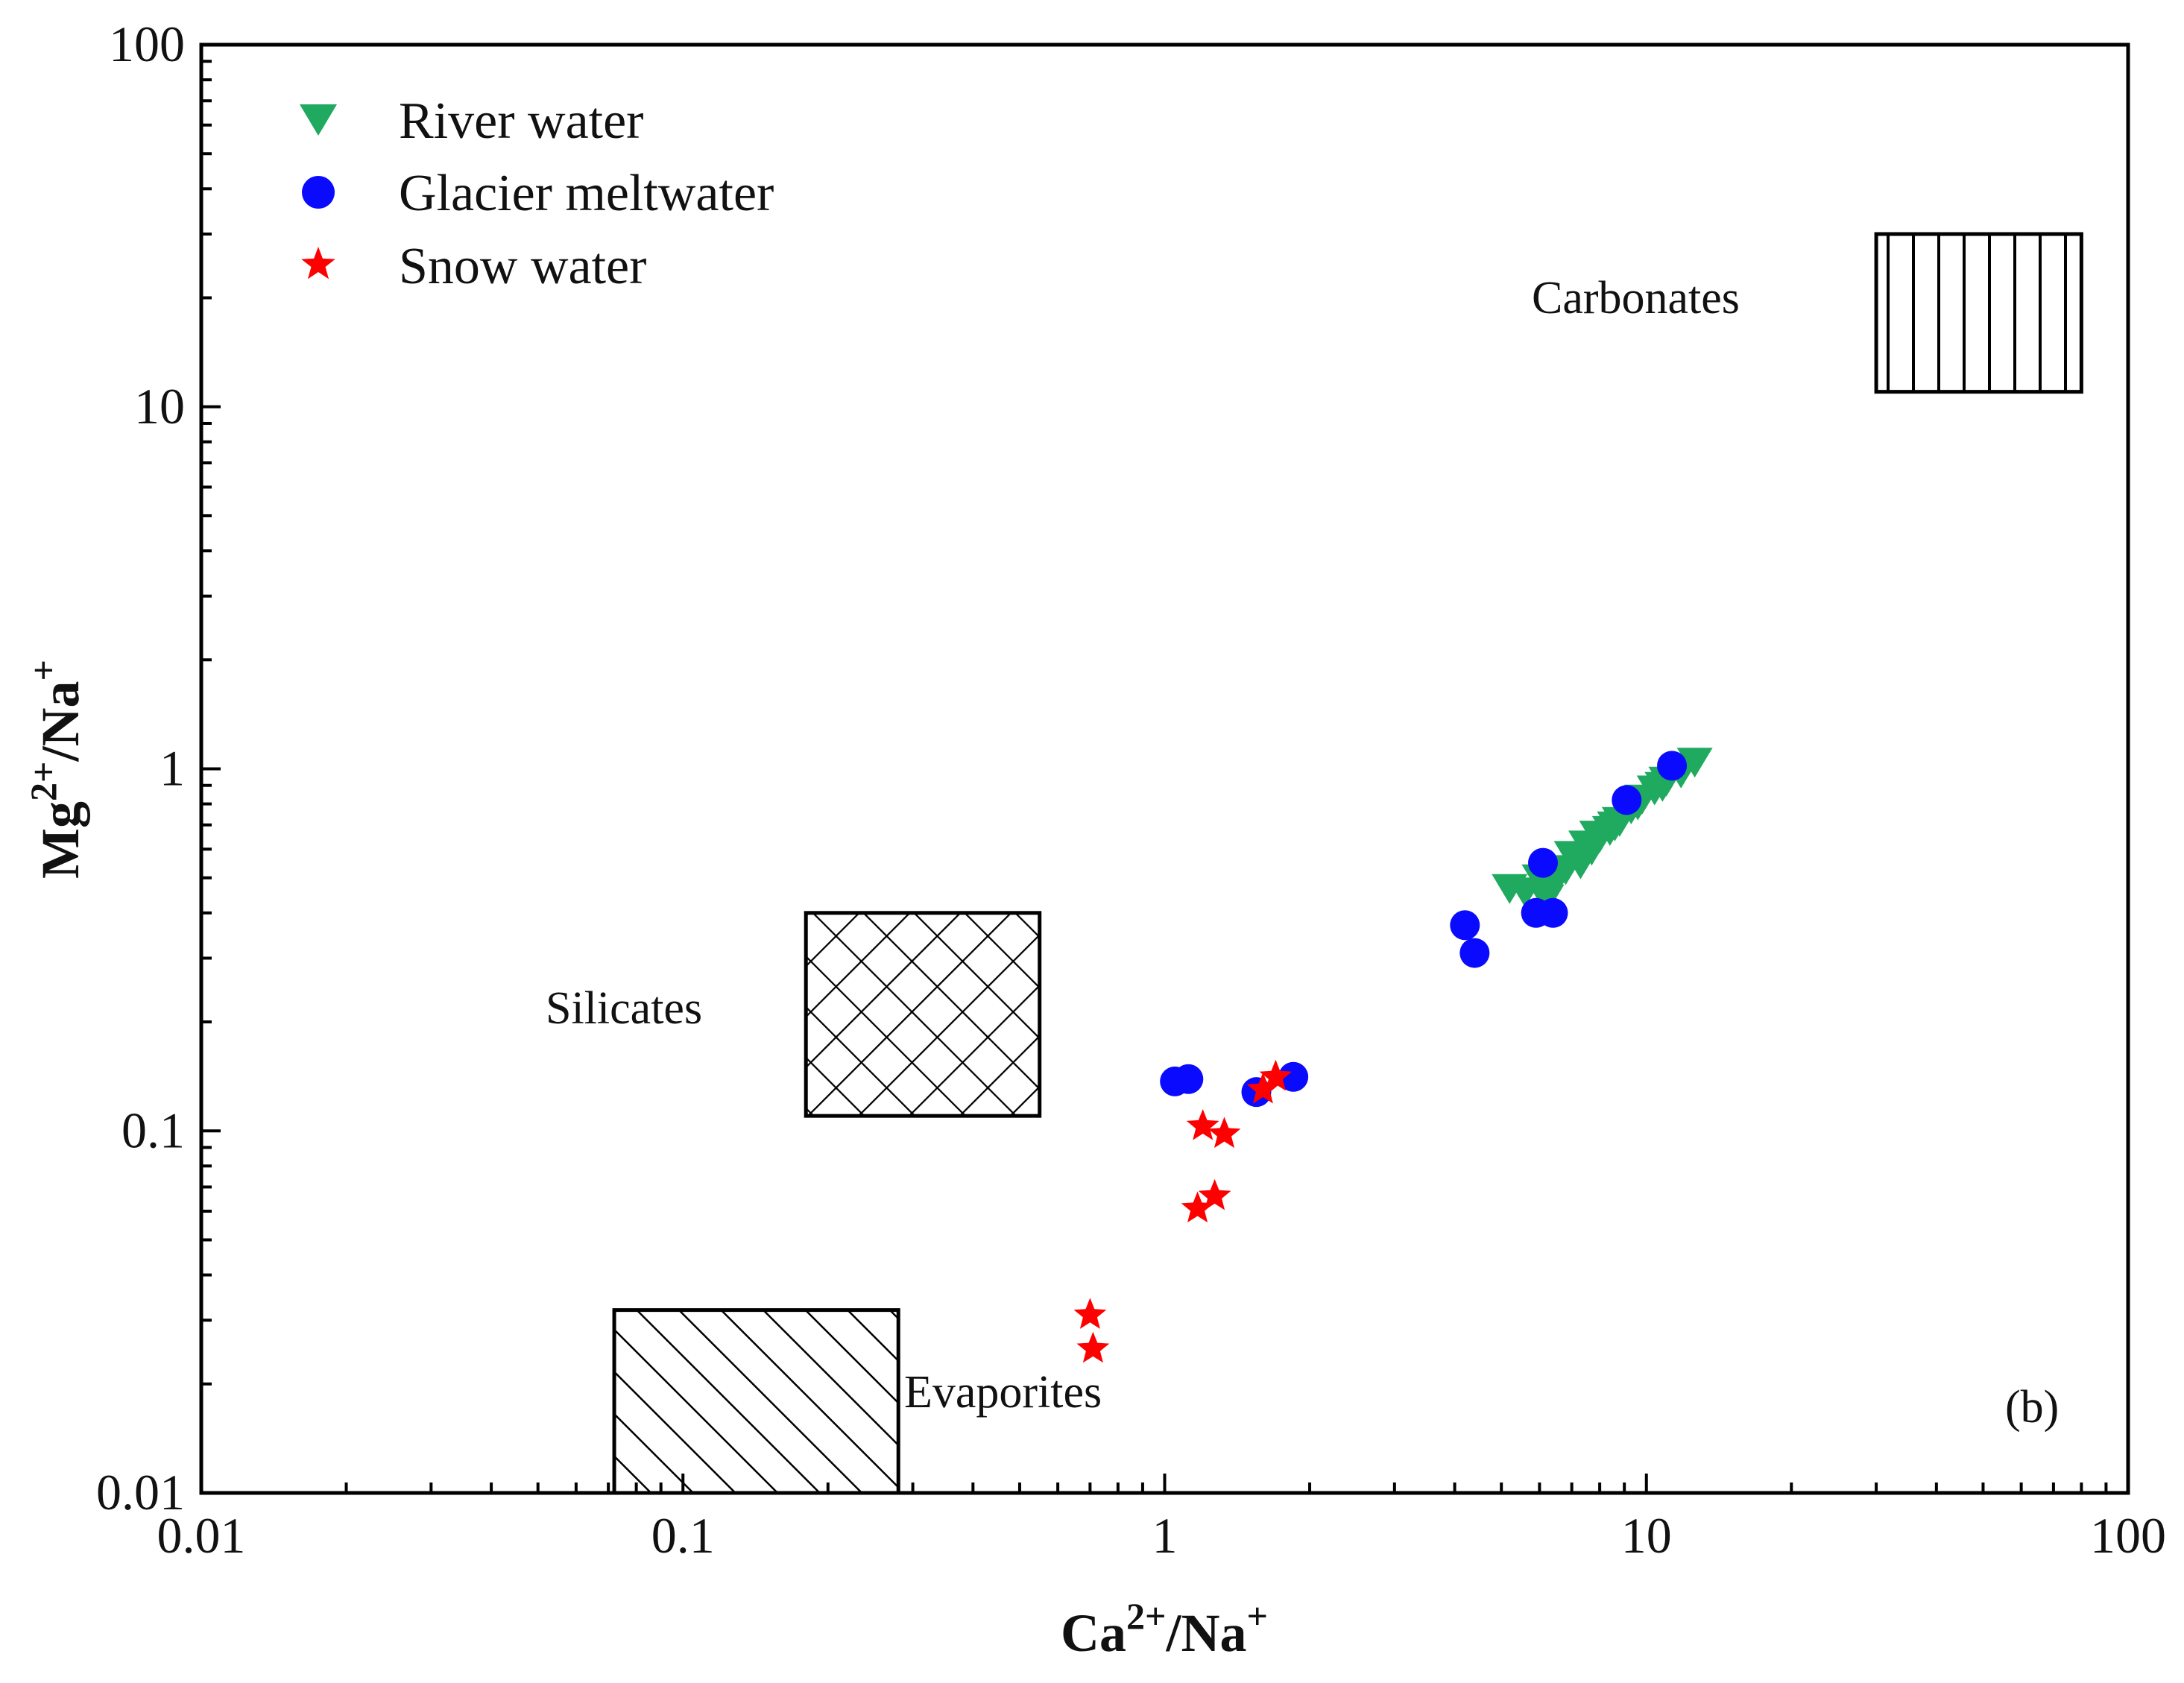 The width and height of the screenshot is (2184, 1683). I want to click on region-box-carbonates, so click(1978, 313).